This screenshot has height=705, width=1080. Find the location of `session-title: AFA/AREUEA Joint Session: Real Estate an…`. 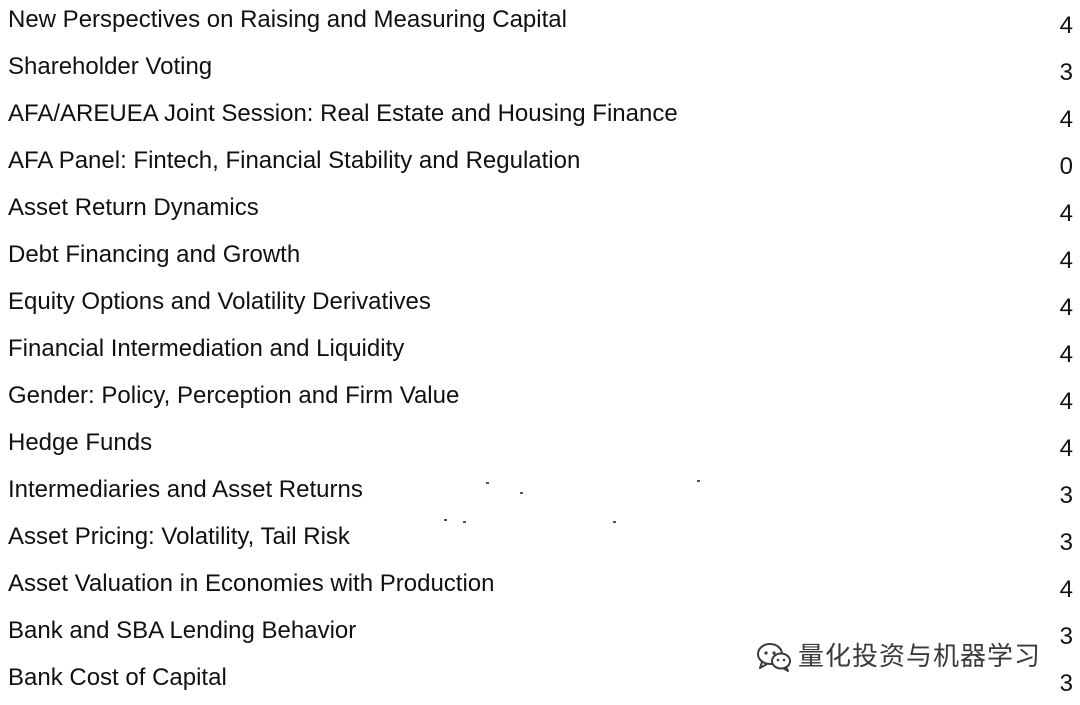

session-title: AFA/AREUEA Joint Session: Real Estate an… is located at coordinates (343, 113).